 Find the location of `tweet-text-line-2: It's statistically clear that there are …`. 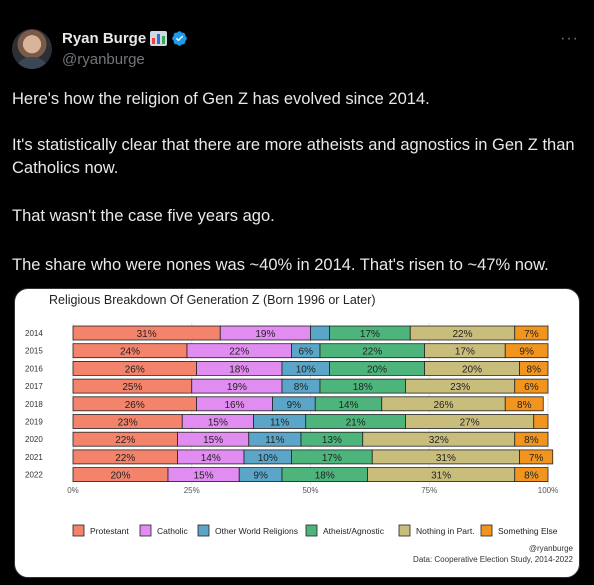

tweet-text-line-2: It's statistically clear that there are … is located at coordinates (293, 156).